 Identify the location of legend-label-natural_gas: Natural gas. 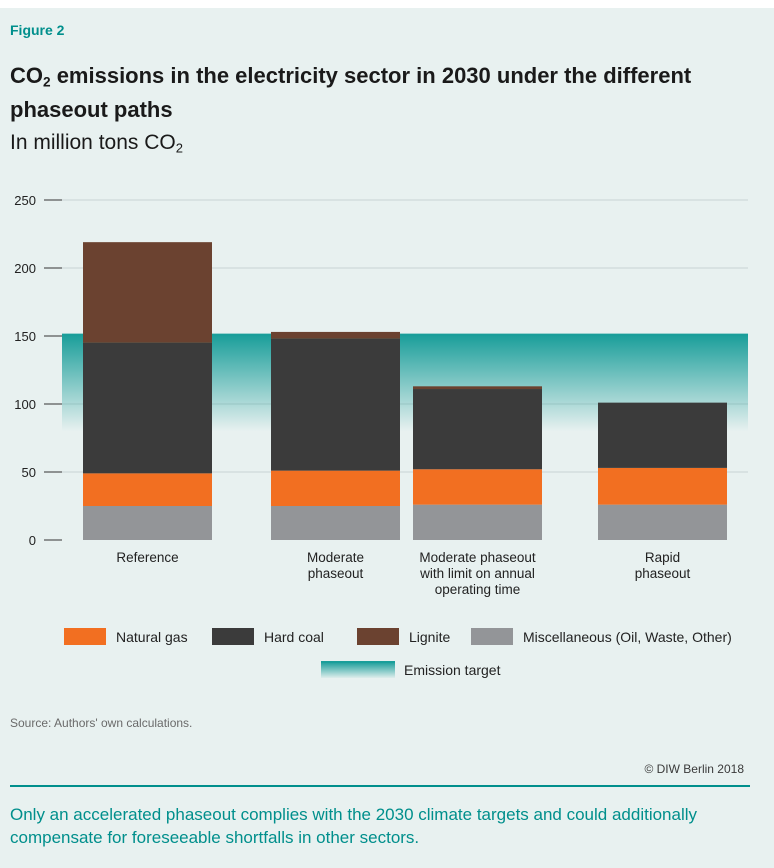
(152, 637).